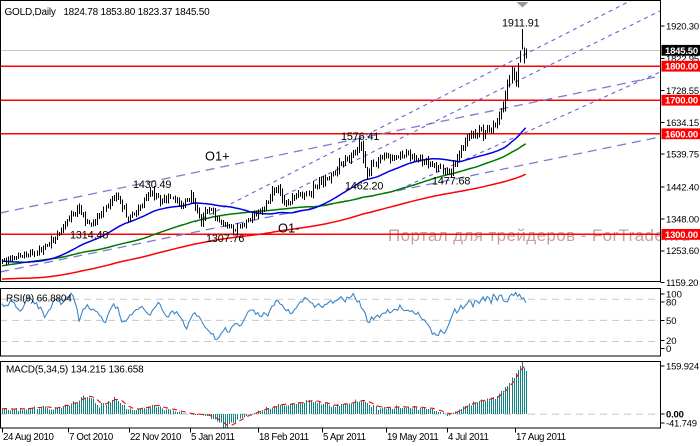  What do you see at coordinates (344, 437) in the screenshot?
I see `svg-text: 5 Apr 2011` at bounding box center [344, 437].